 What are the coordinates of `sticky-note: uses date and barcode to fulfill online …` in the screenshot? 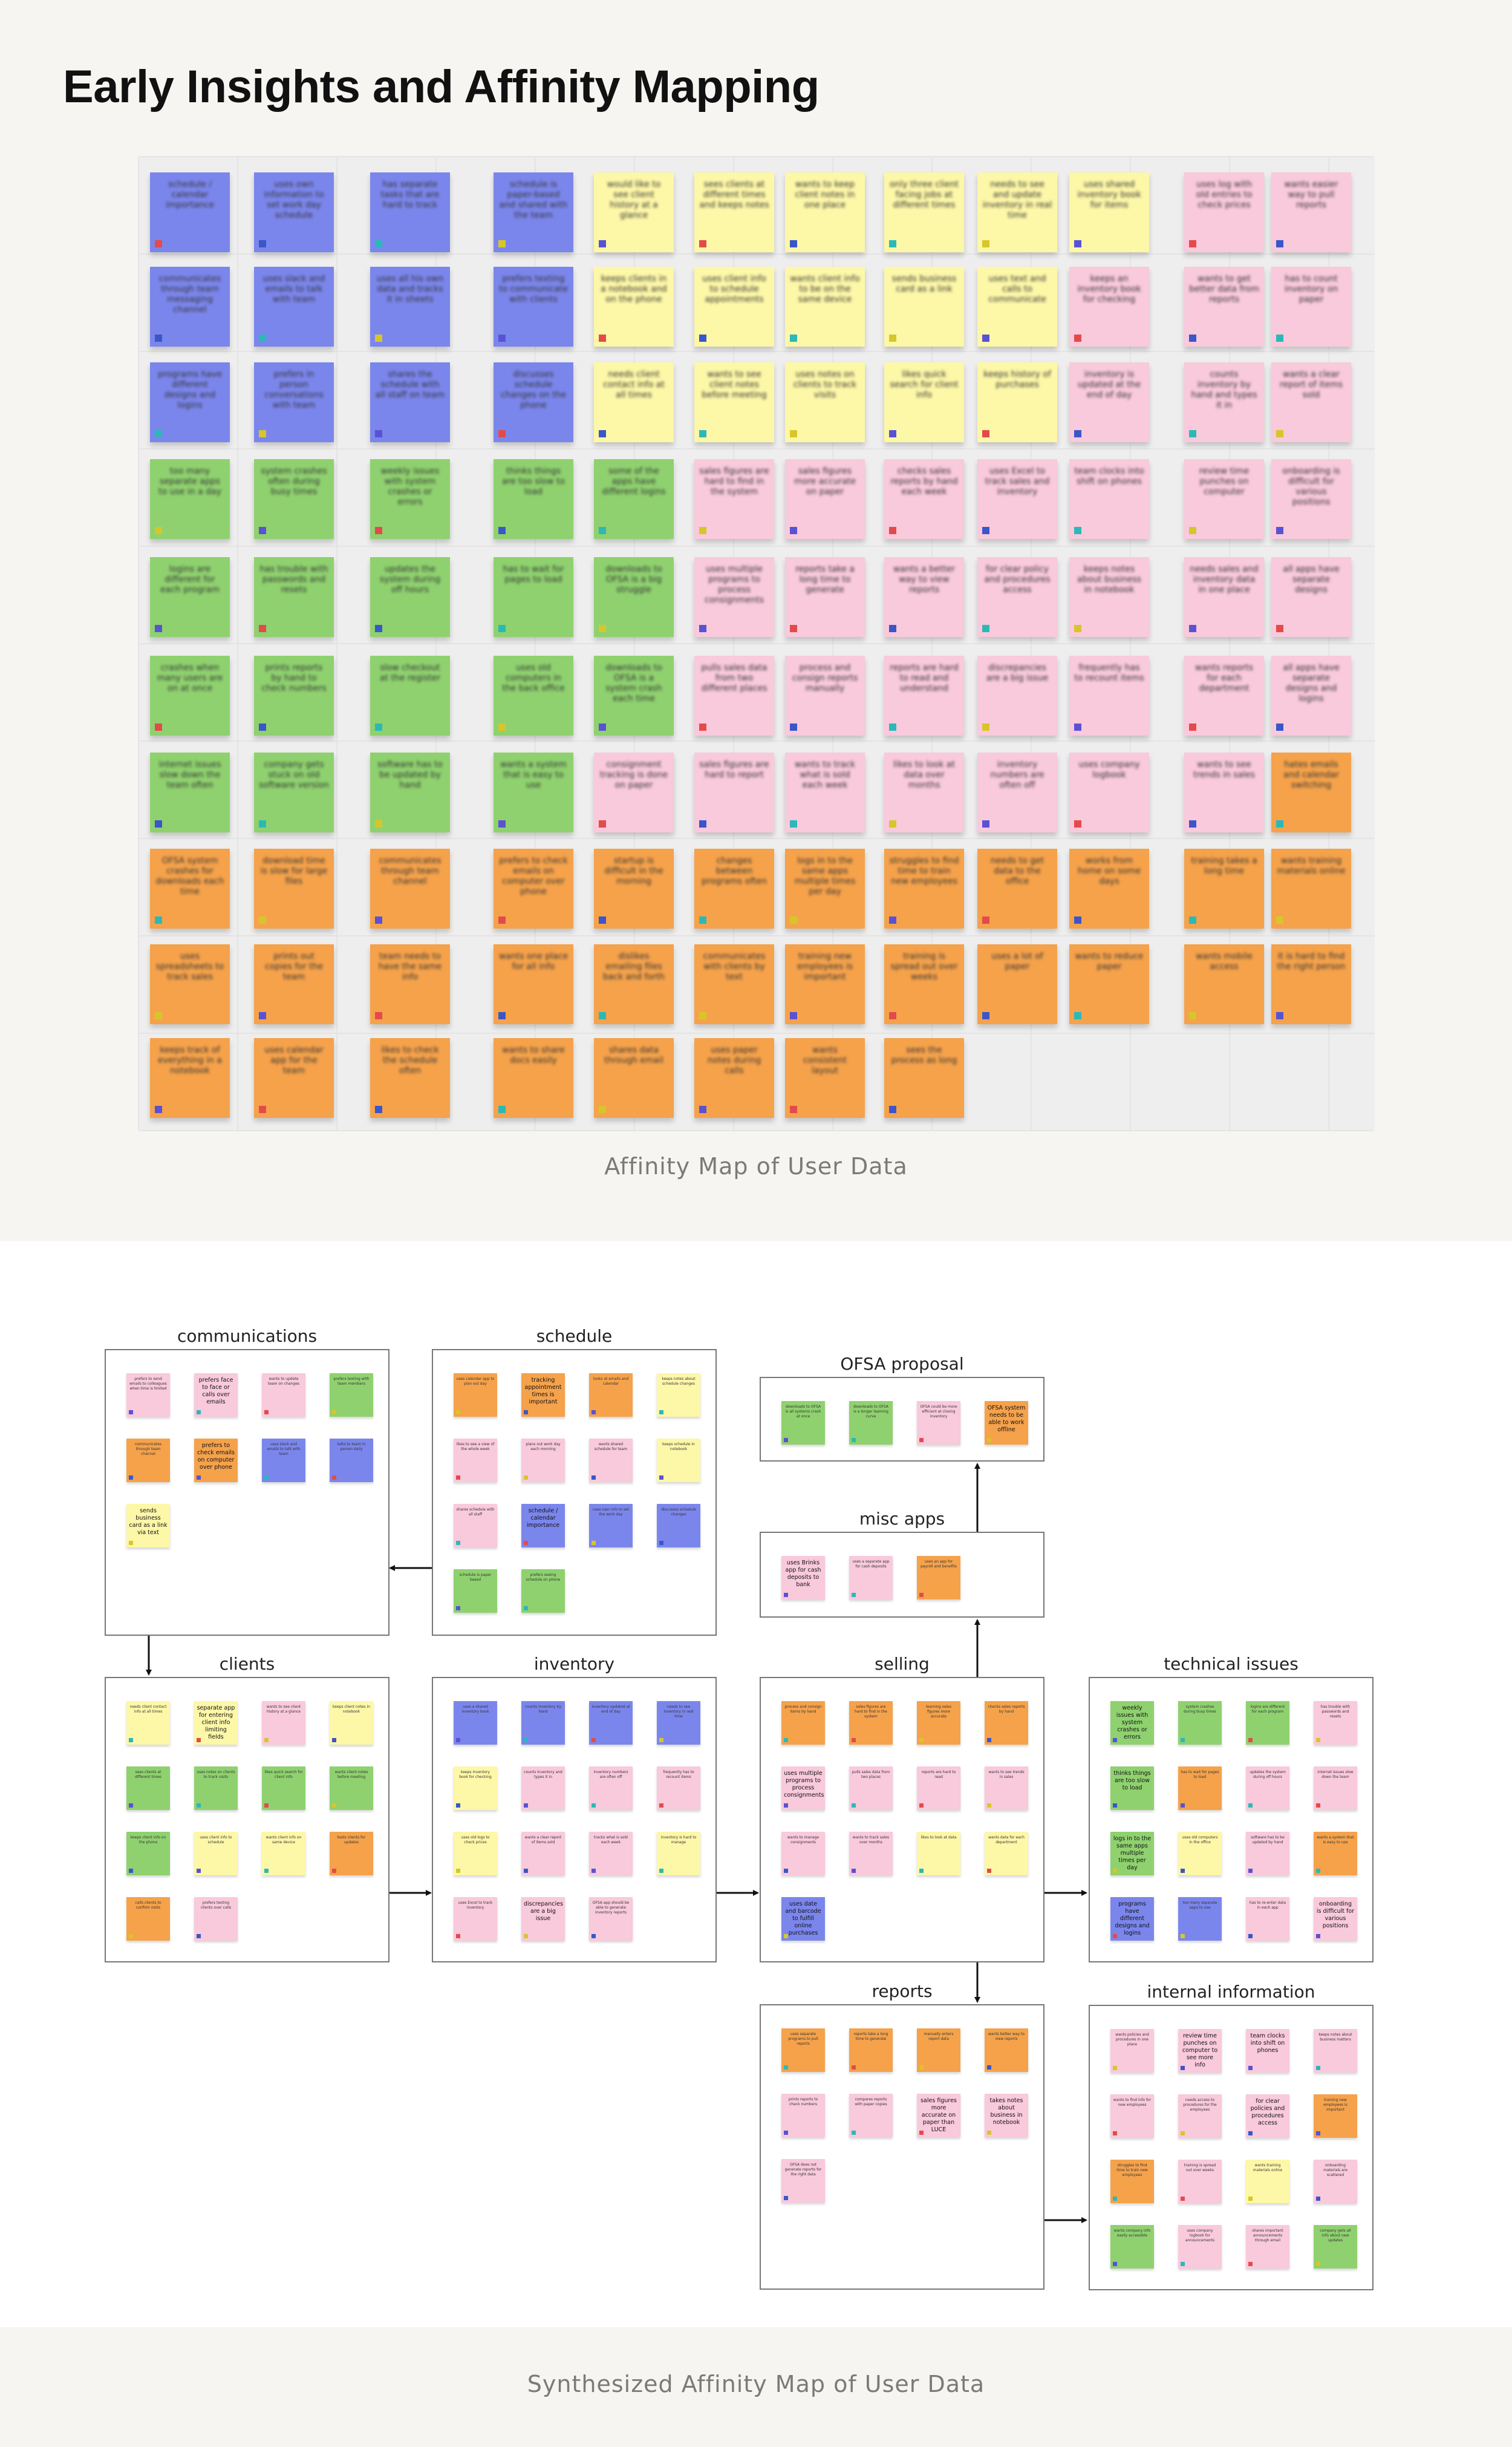 It's located at (803, 1919).